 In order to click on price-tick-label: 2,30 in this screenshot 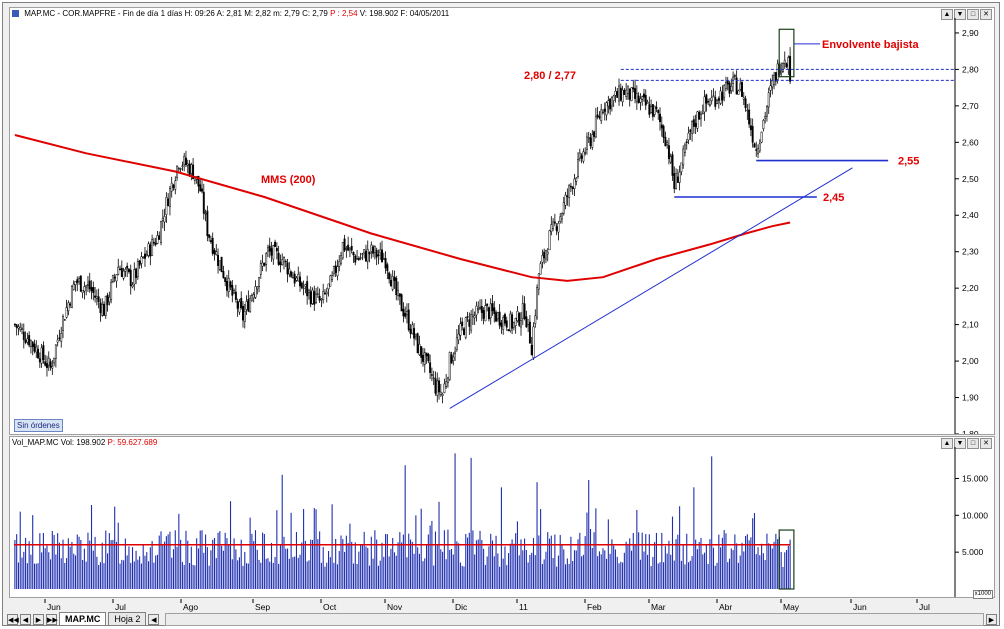, I will do `click(970, 252)`.